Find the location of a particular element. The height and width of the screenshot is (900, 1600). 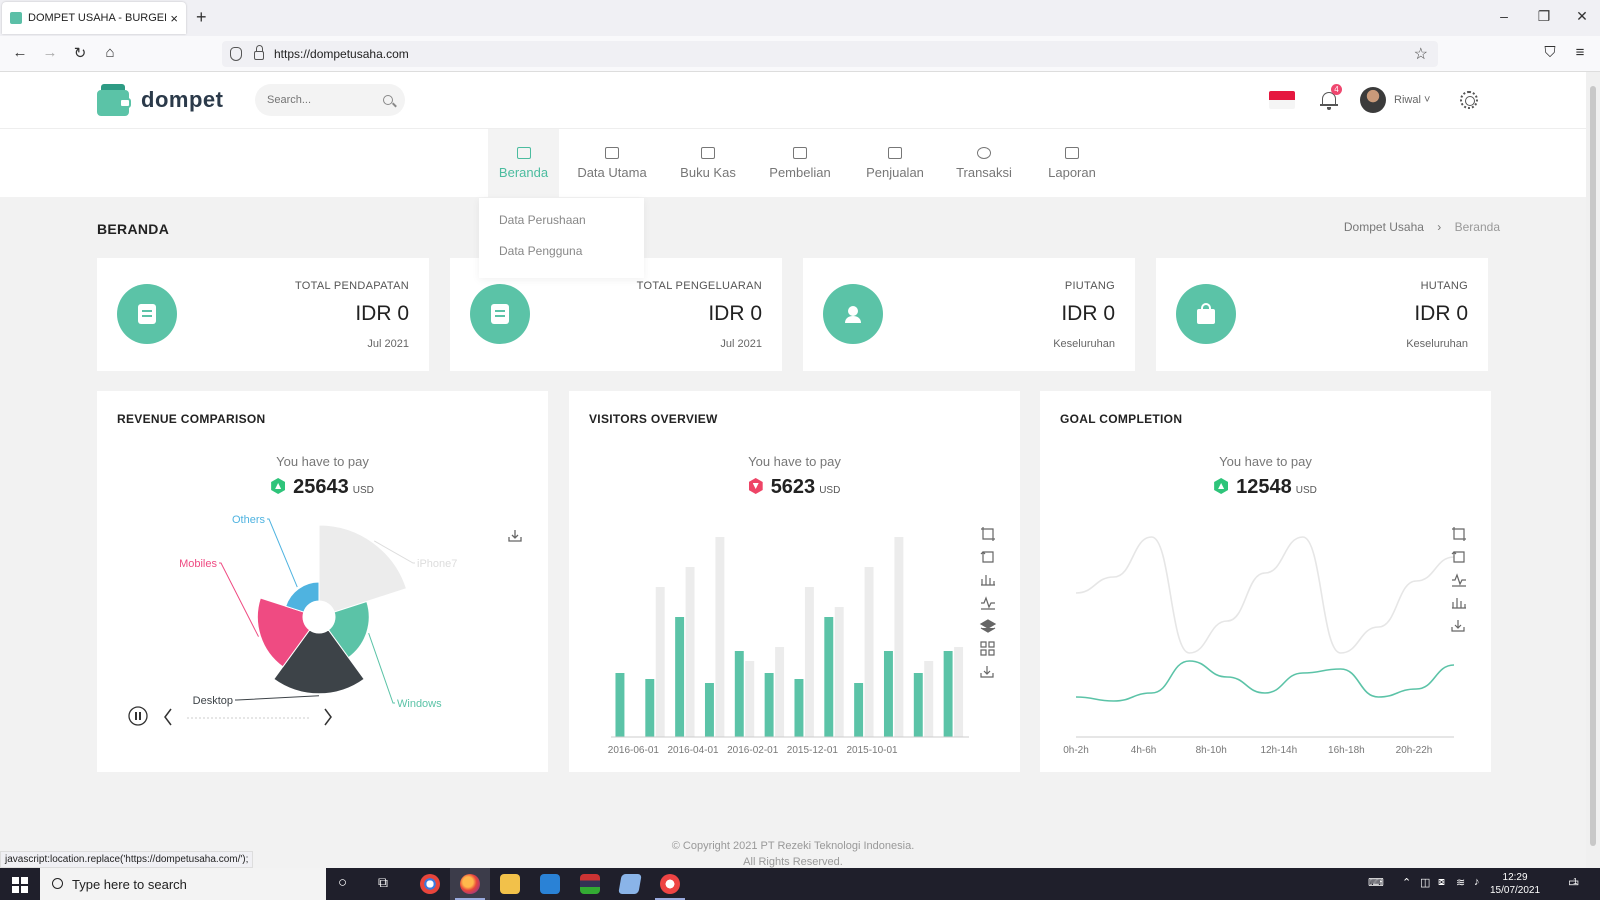

window-close-icon: ✕ is located at coordinates (1582, 16).